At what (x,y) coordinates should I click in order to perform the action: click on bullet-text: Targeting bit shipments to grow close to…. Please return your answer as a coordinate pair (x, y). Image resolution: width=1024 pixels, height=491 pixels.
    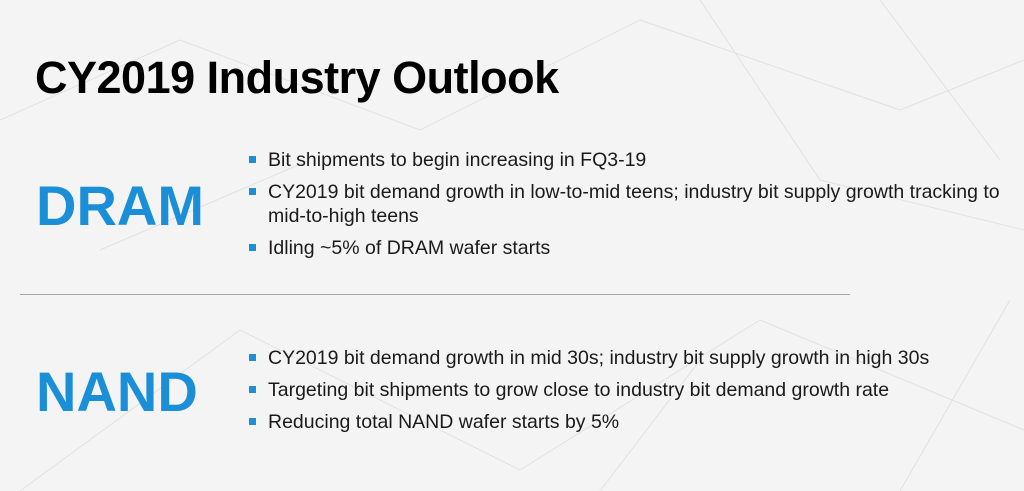
    Looking at the image, I should click on (579, 390).